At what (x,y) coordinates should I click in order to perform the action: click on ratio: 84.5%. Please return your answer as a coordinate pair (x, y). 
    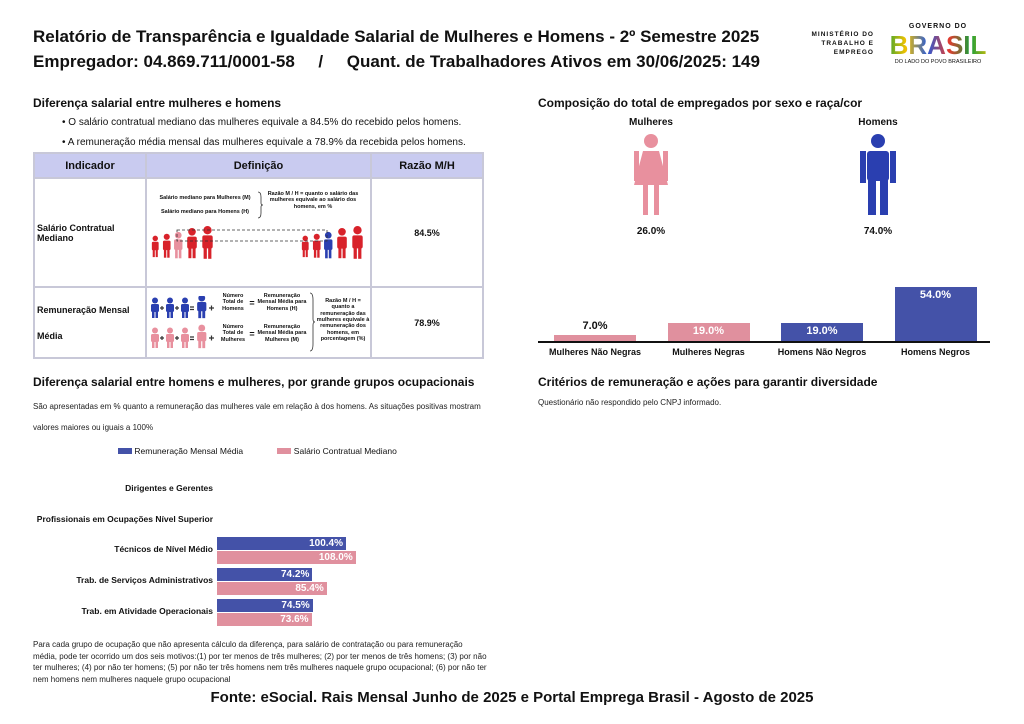
    Looking at the image, I should click on (427, 232).